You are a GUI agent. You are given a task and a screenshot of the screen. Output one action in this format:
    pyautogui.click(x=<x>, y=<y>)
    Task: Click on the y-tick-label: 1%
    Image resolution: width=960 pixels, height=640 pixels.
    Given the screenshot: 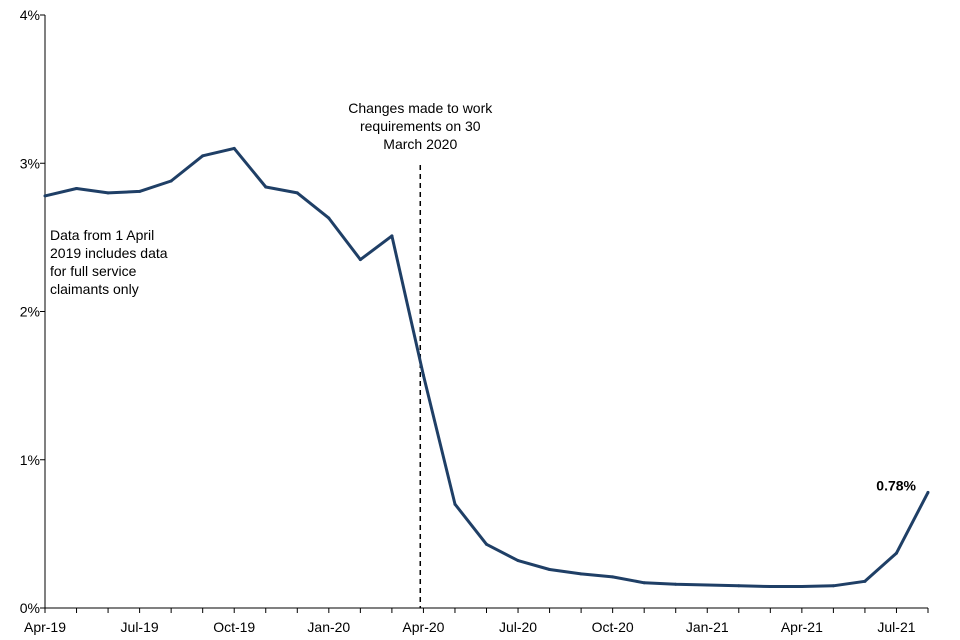 What is the action you would take?
    pyautogui.click(x=30, y=460)
    